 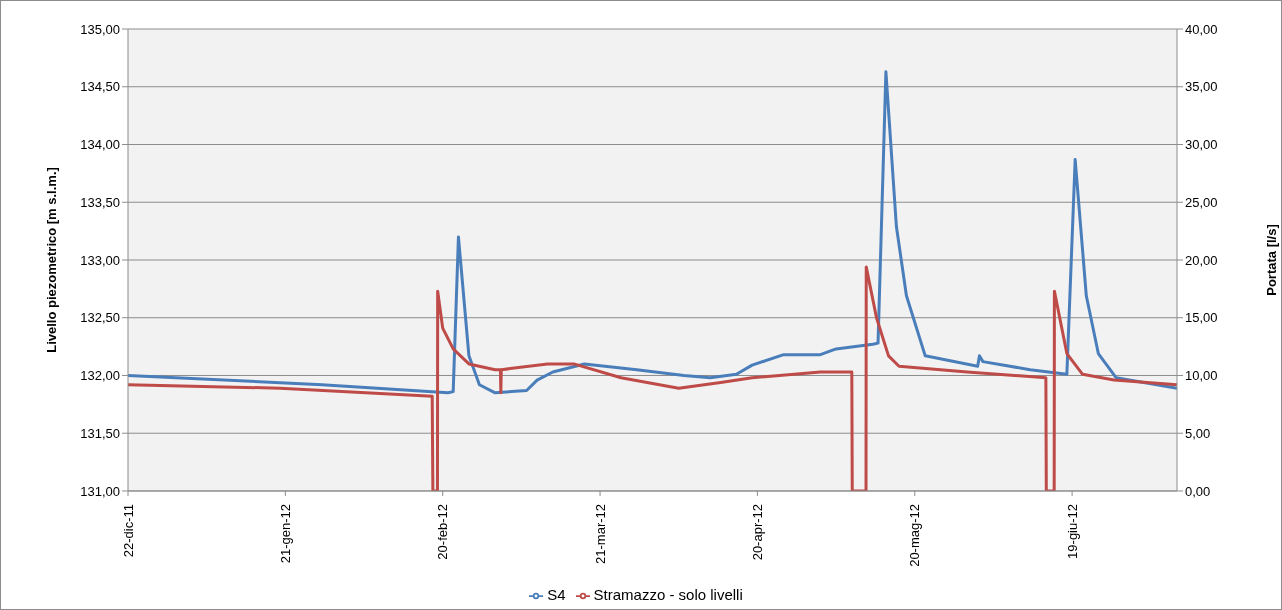 What do you see at coordinates (100, 202) in the screenshot?
I see `y-tick-label: 133,50` at bounding box center [100, 202].